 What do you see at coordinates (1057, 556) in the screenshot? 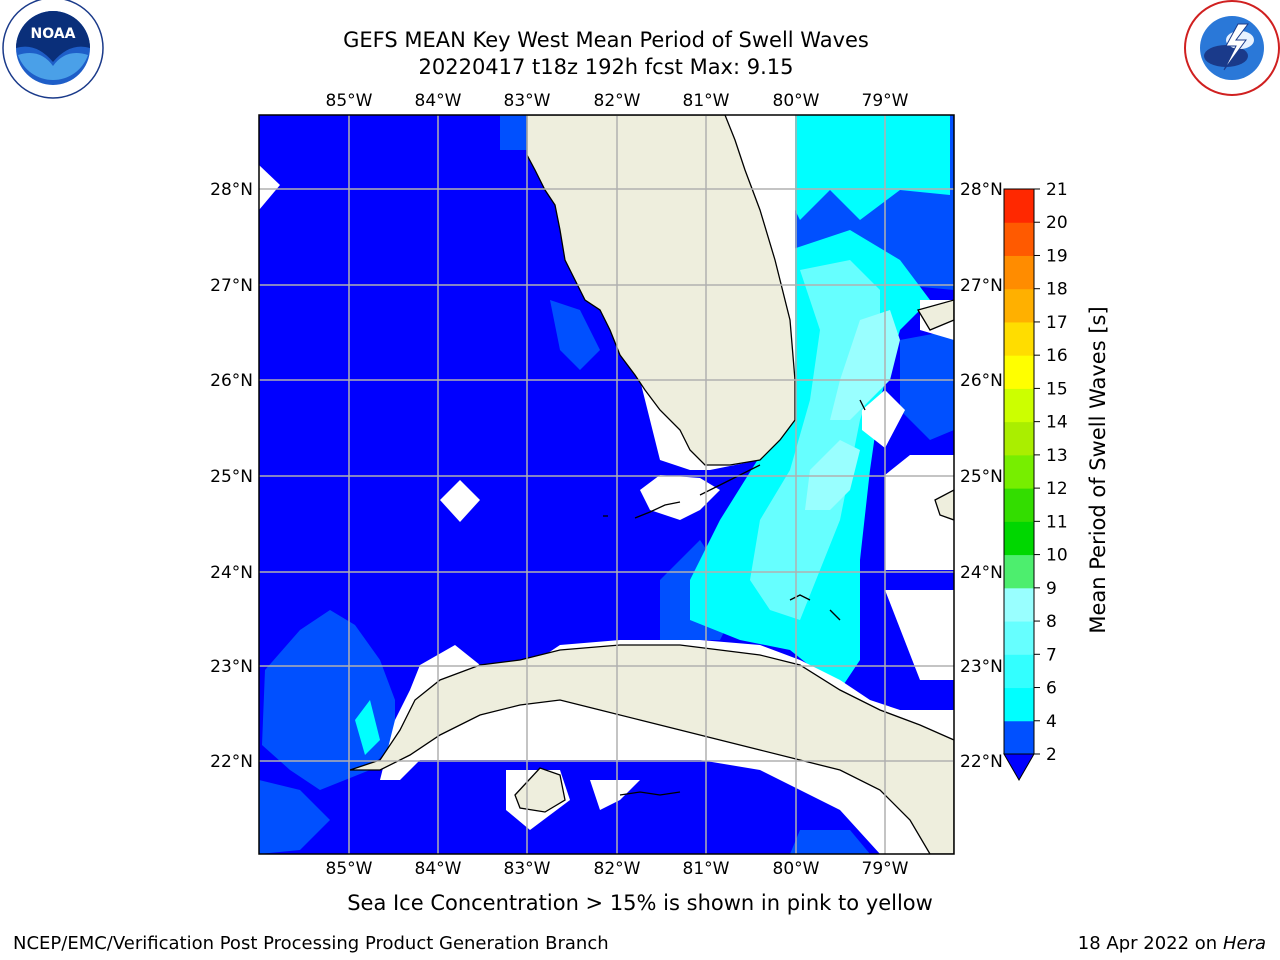
I see `colorbar-tick-label: 10` at bounding box center [1057, 556].